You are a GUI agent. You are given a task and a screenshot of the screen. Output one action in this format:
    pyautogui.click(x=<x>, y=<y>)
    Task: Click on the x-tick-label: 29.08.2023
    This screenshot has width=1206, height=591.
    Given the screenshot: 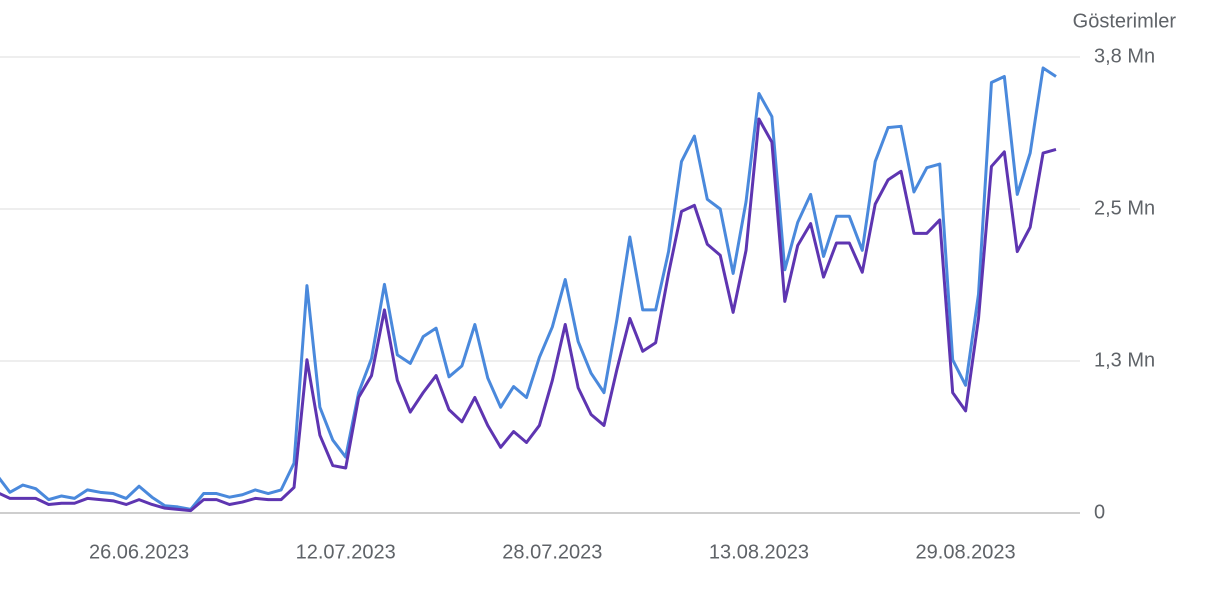 What is the action you would take?
    pyautogui.click(x=966, y=552)
    